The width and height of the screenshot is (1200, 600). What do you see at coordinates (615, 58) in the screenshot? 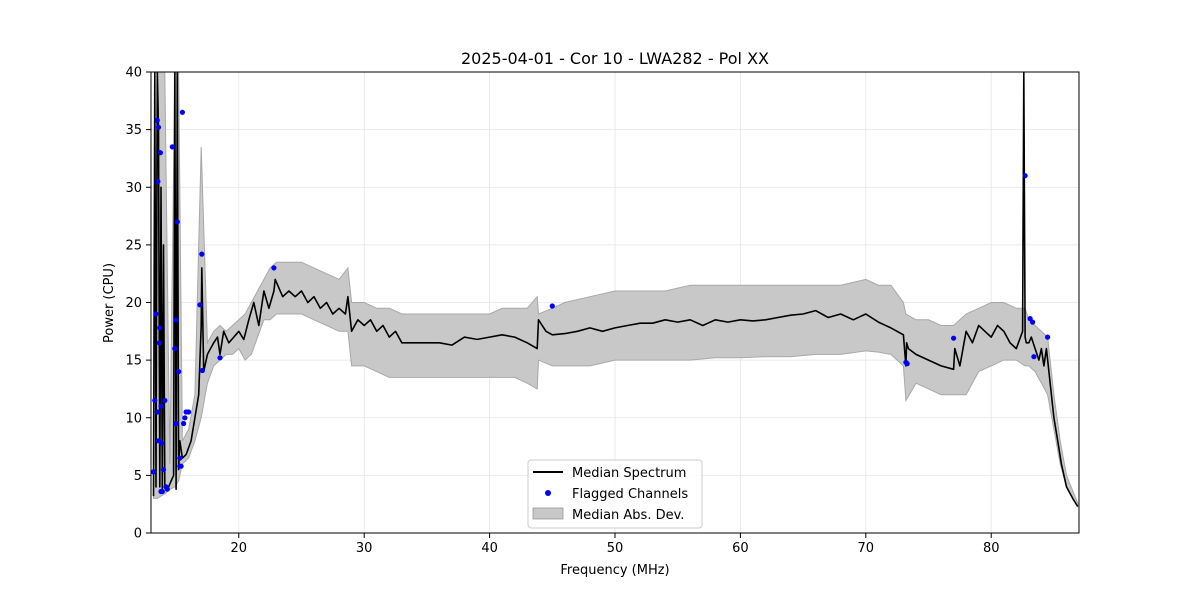
I see `chart-title: 2025-04-01 - Cor 10 - LWA282 - Pol XX` at bounding box center [615, 58].